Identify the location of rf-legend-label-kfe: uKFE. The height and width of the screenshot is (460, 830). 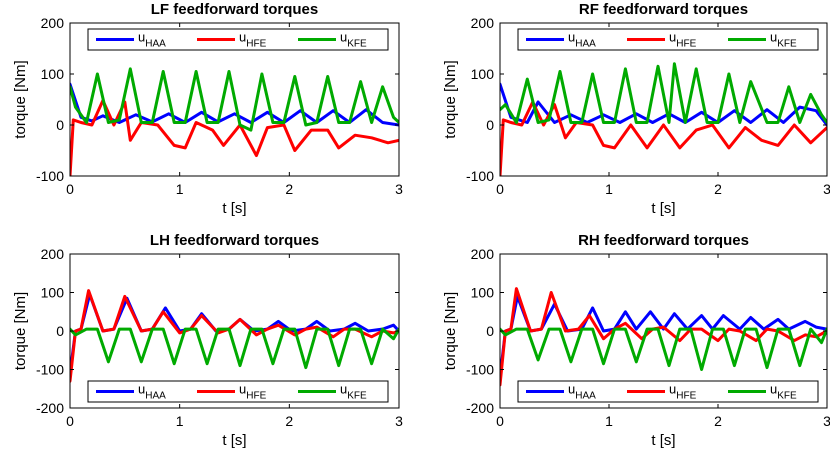
(783, 40).